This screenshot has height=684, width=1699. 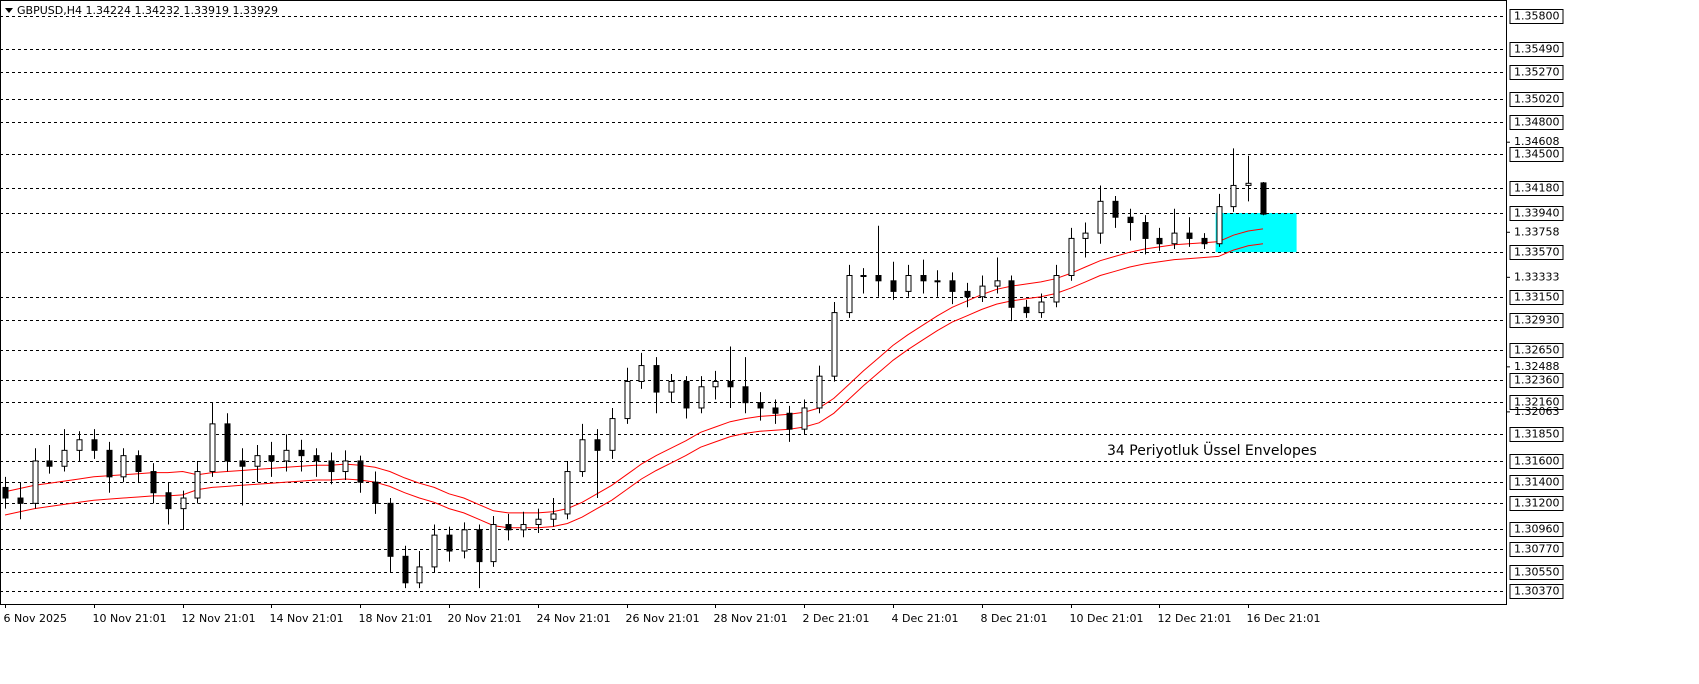 I want to click on level-label: 1.30770, so click(x=1537, y=549).